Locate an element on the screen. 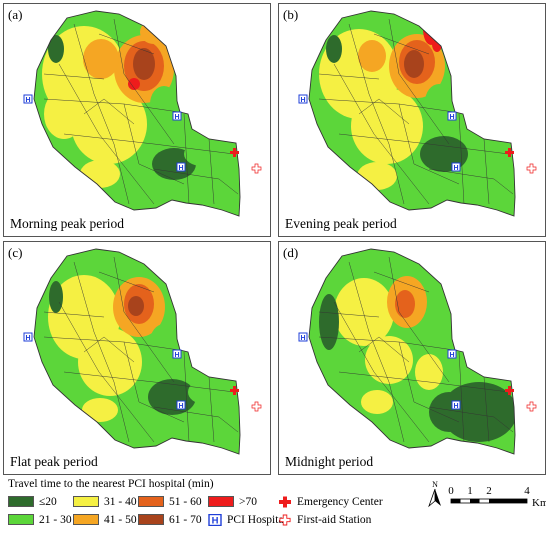  panel-letter: (c) is located at coordinates (15, 252).